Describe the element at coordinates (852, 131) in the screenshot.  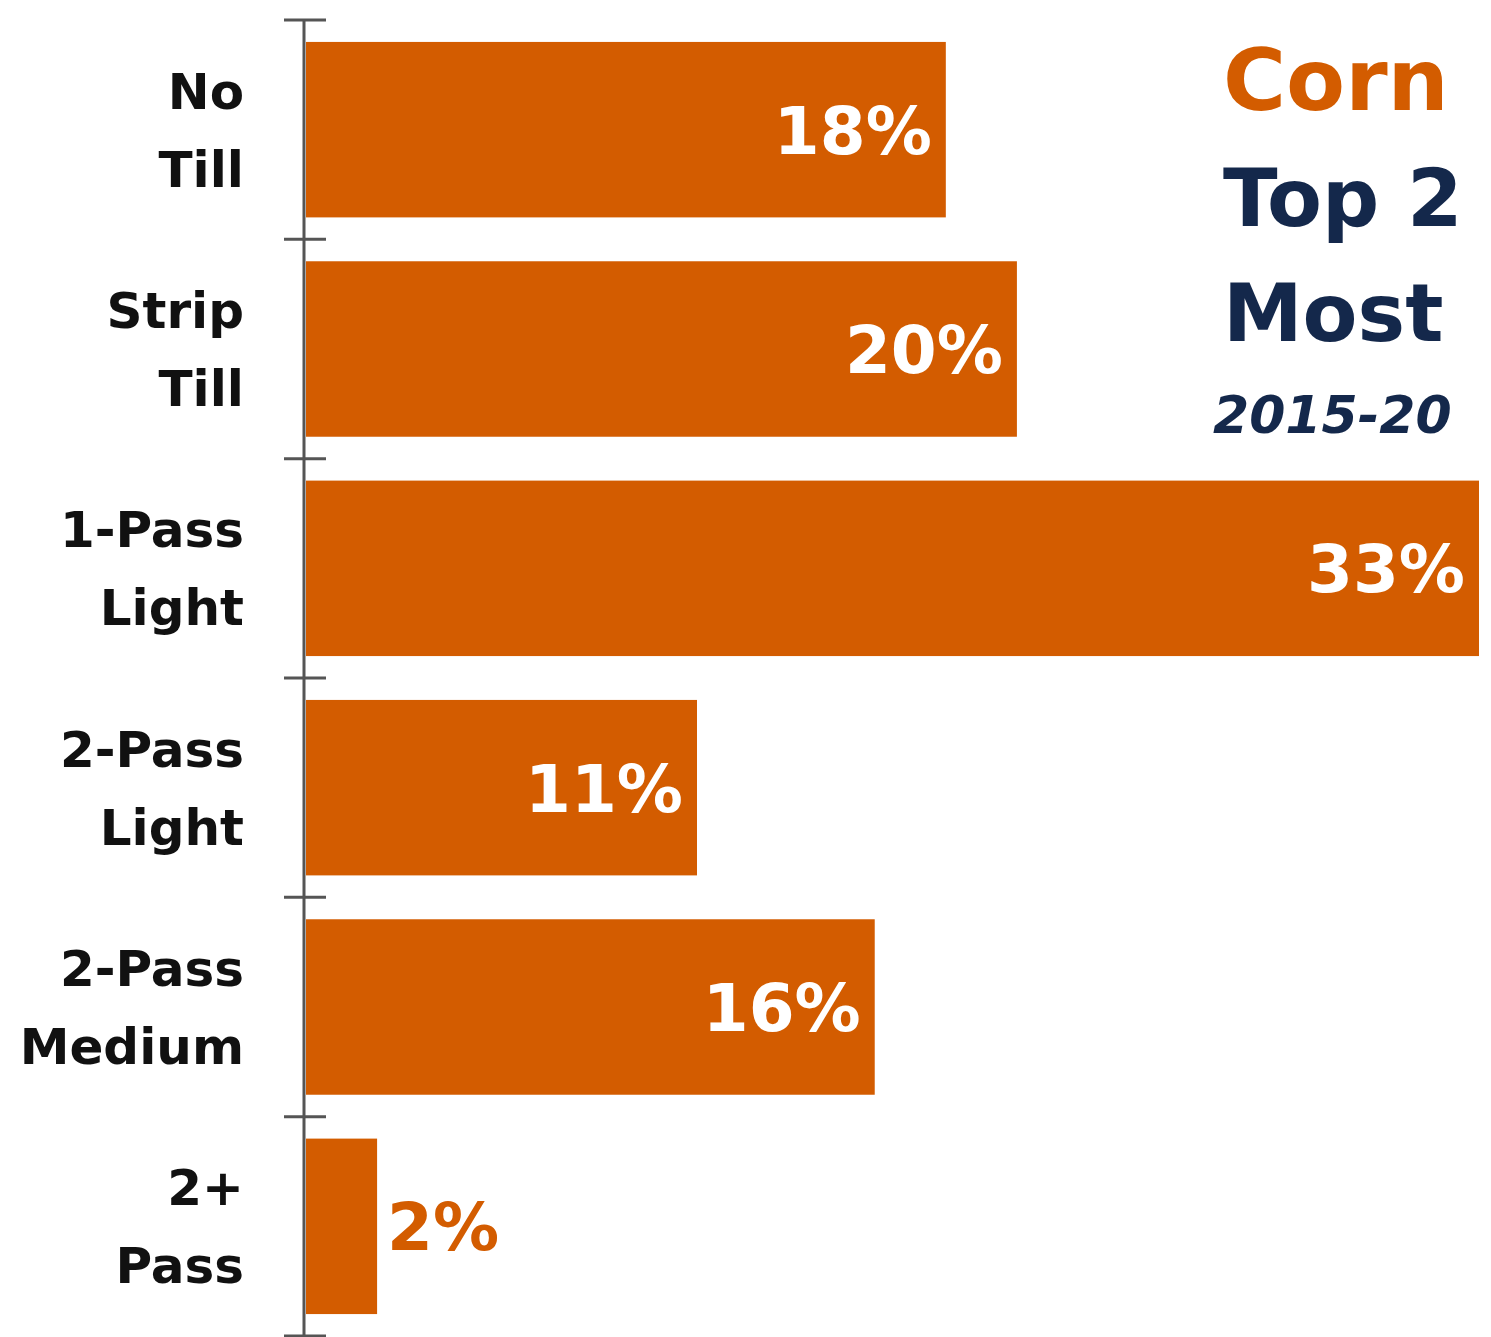
I see `data-label: 18%` at that location.